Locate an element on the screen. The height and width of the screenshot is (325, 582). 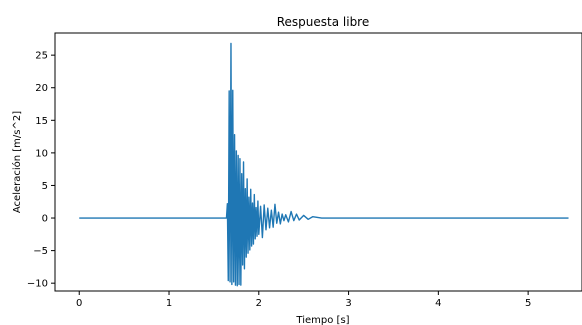
y-tick-label: 10 is located at coordinates (41, 153).